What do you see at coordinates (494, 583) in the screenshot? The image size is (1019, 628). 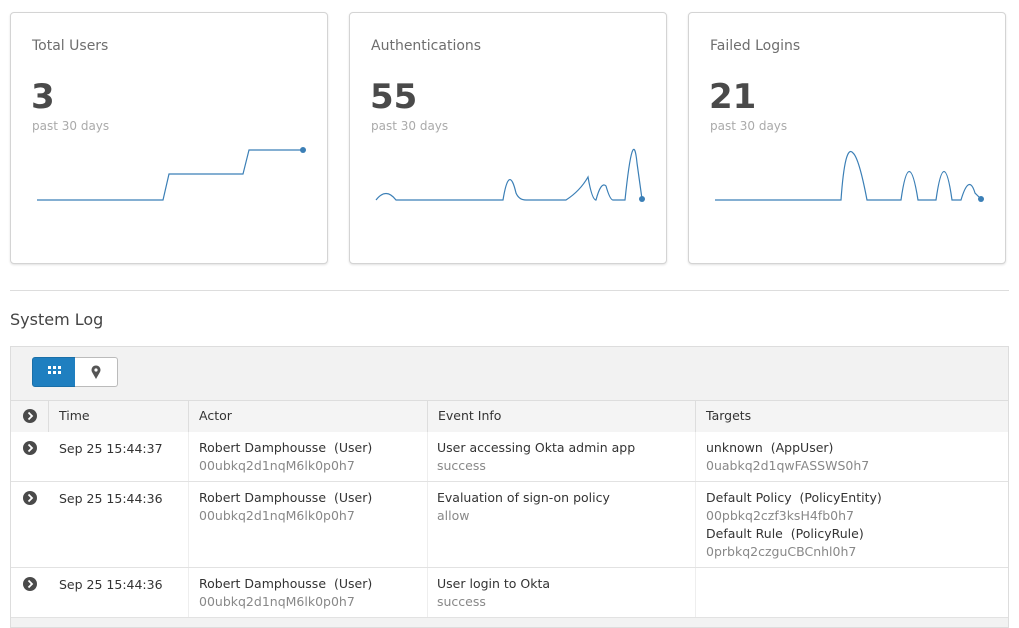 I see `event-info: User login to Okta` at bounding box center [494, 583].